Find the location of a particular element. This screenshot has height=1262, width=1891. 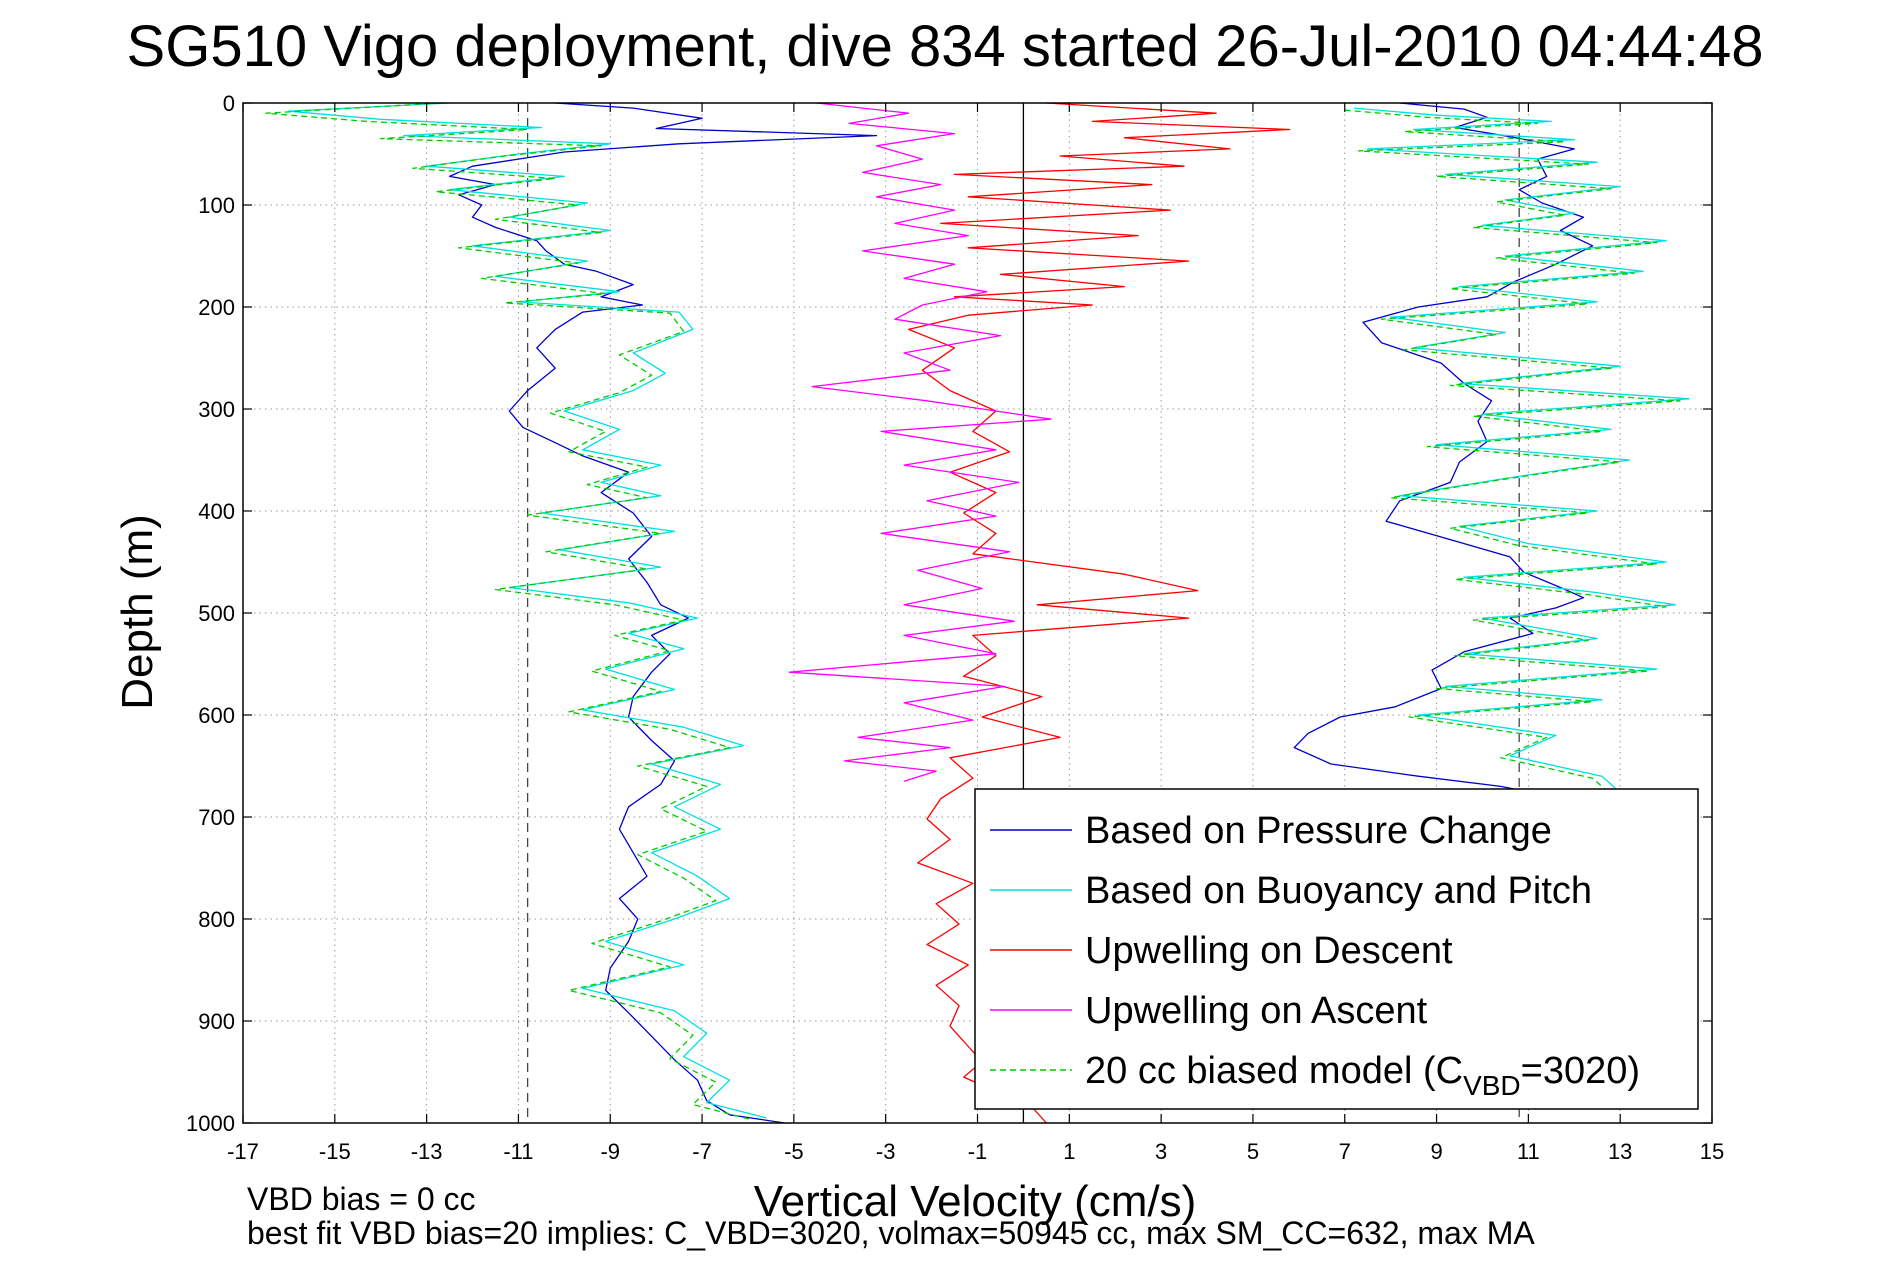

legend-label-3: Upwelling on Ascent is located at coordinates (1256, 1011).